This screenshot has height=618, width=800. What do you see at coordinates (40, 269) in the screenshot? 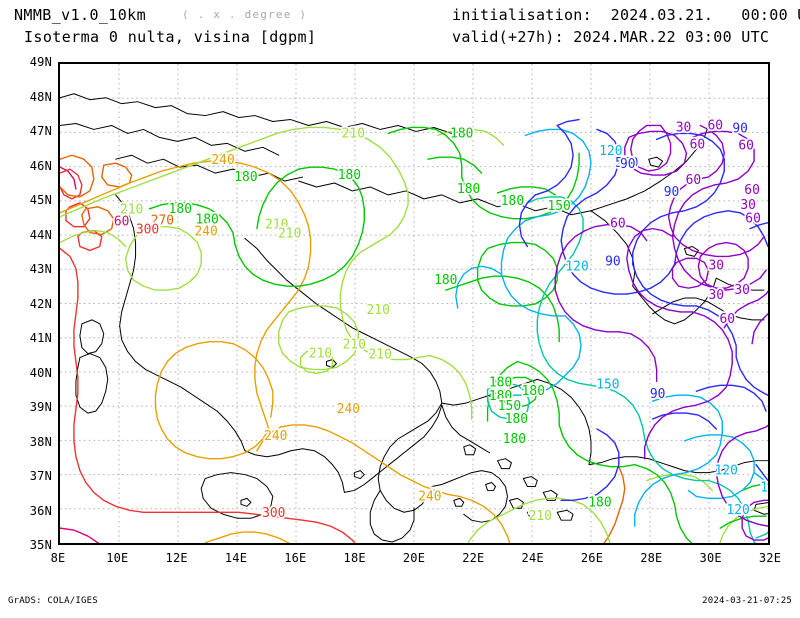
I see `y-axis-tick-label: 43N` at bounding box center [40, 269].